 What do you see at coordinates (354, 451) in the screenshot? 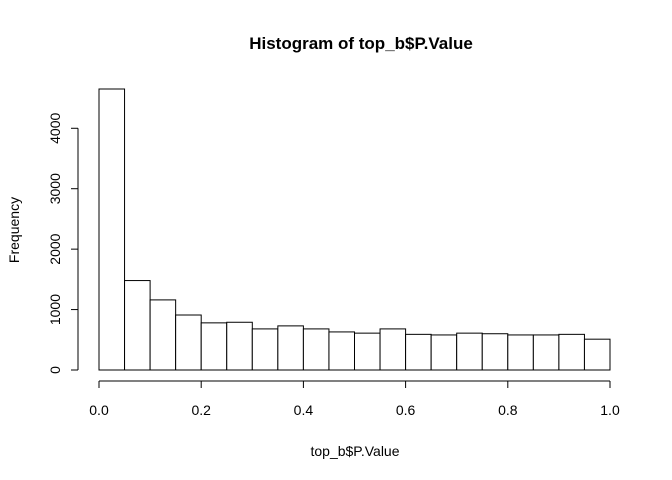
I see `x-axis-label: top_b$P.Value` at bounding box center [354, 451].